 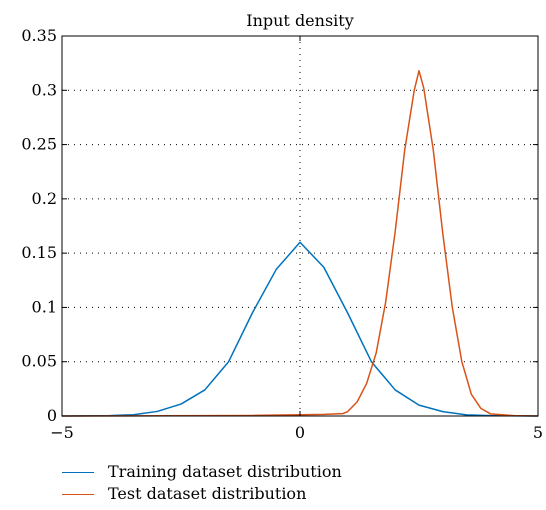 I want to click on x-tick-label: −5, so click(x=62, y=432).